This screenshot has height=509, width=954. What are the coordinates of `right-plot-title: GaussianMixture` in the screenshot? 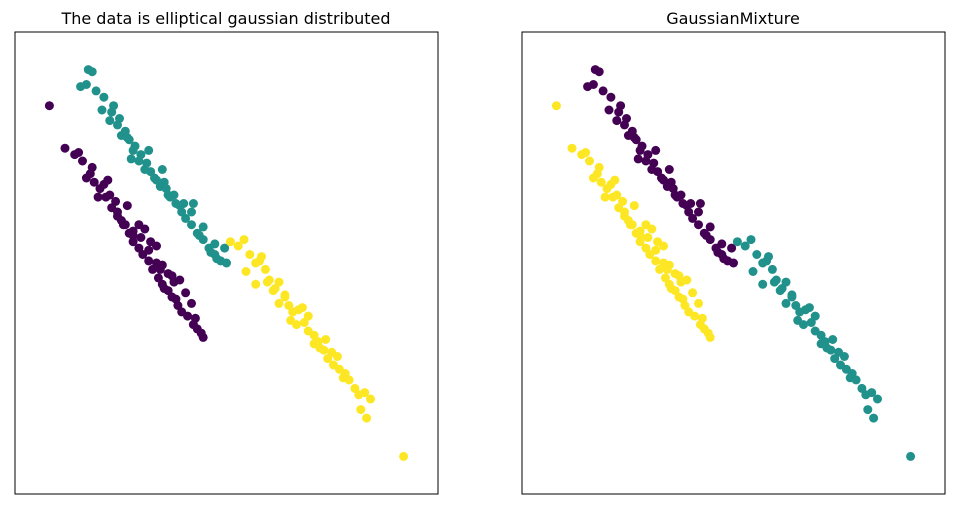 It's located at (733, 18).